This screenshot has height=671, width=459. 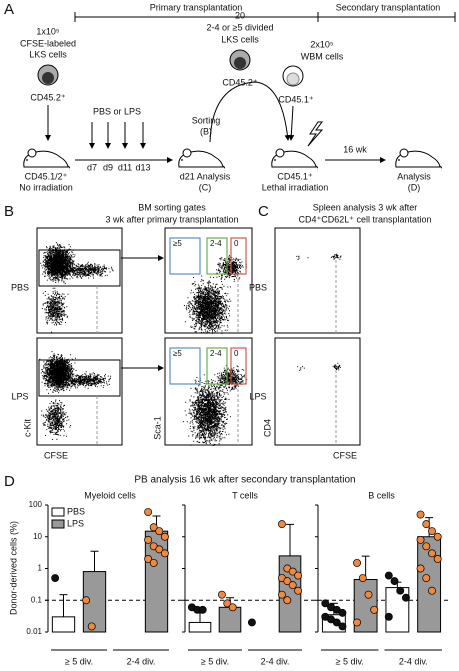 What do you see at coordinates (142, 167) in the screenshot?
I see `day: d13` at bounding box center [142, 167].